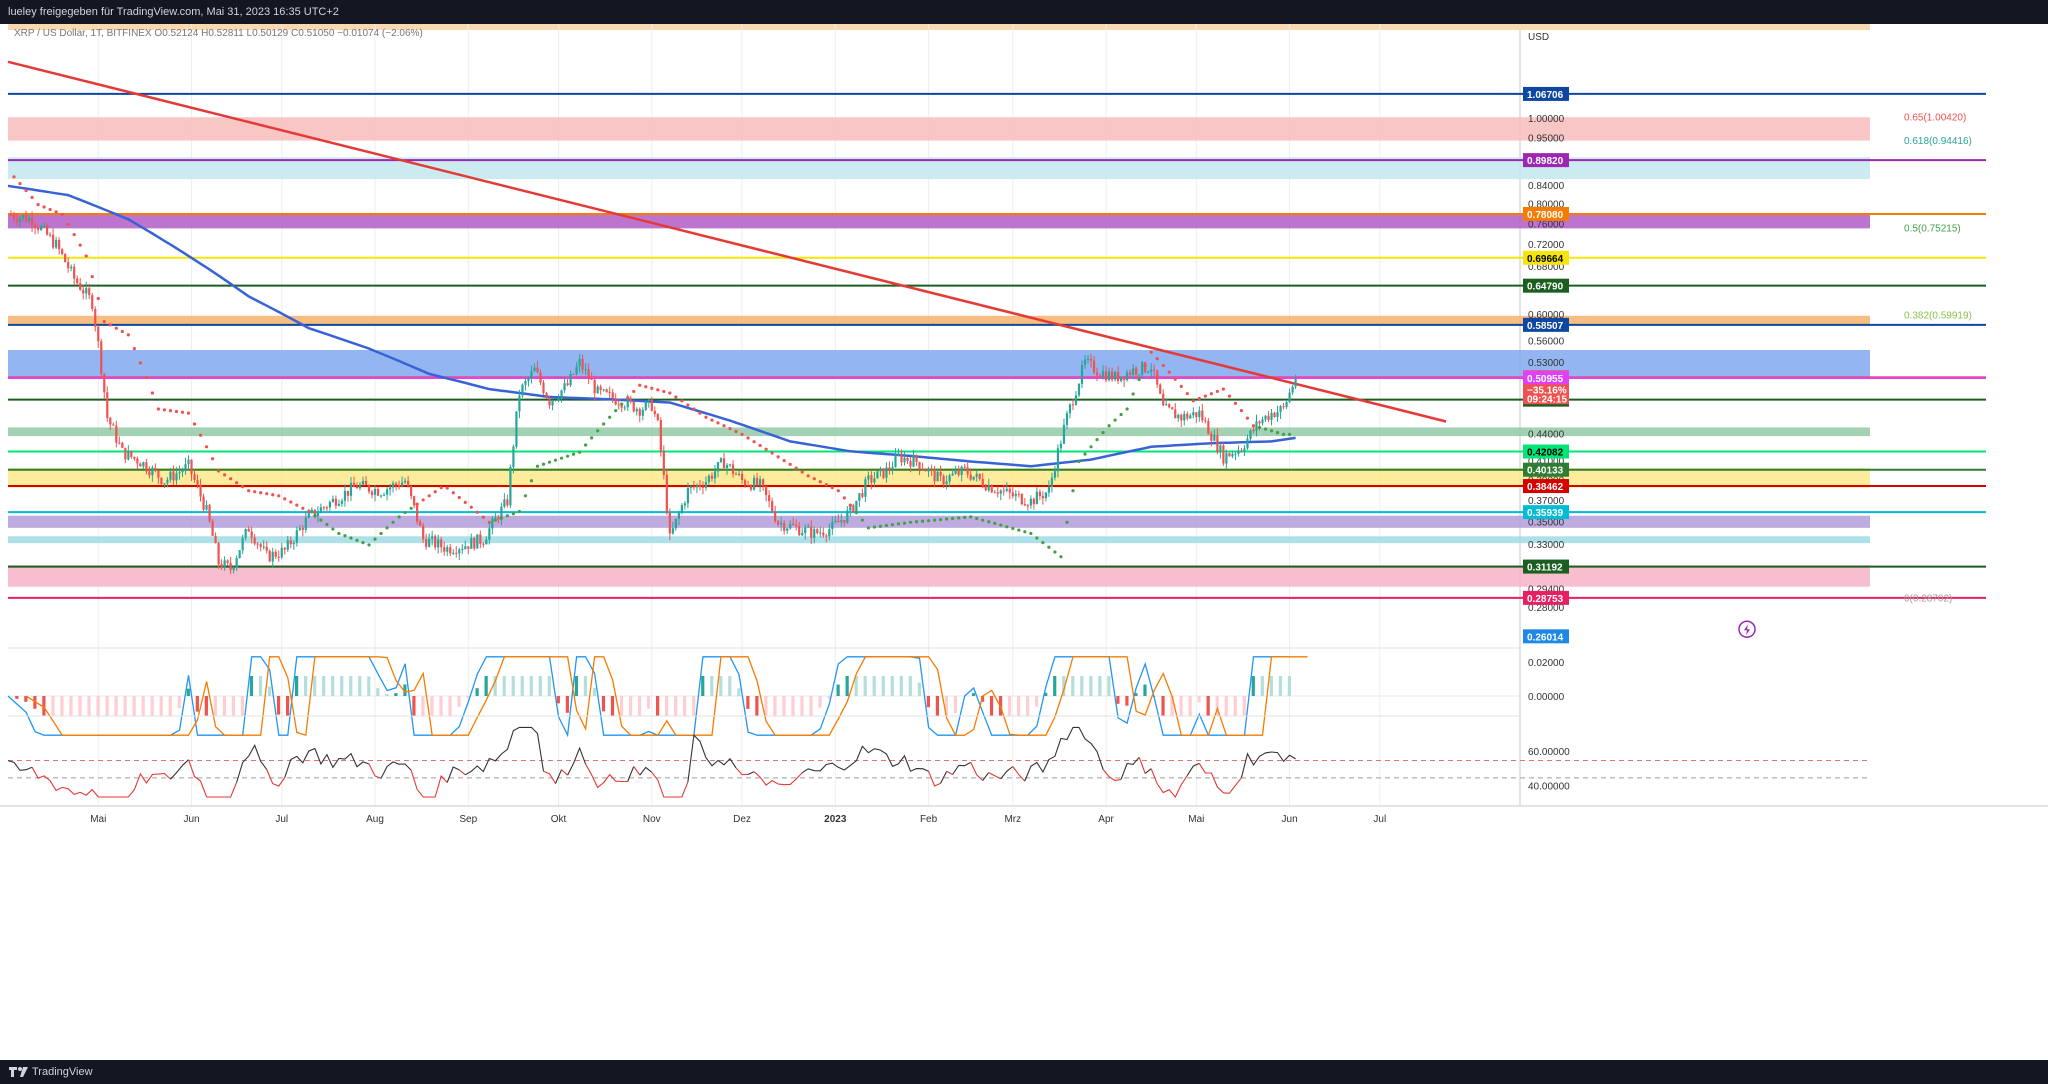 The height and width of the screenshot is (1084, 2048). I want to click on macd-signal-line, so click(666, 696).